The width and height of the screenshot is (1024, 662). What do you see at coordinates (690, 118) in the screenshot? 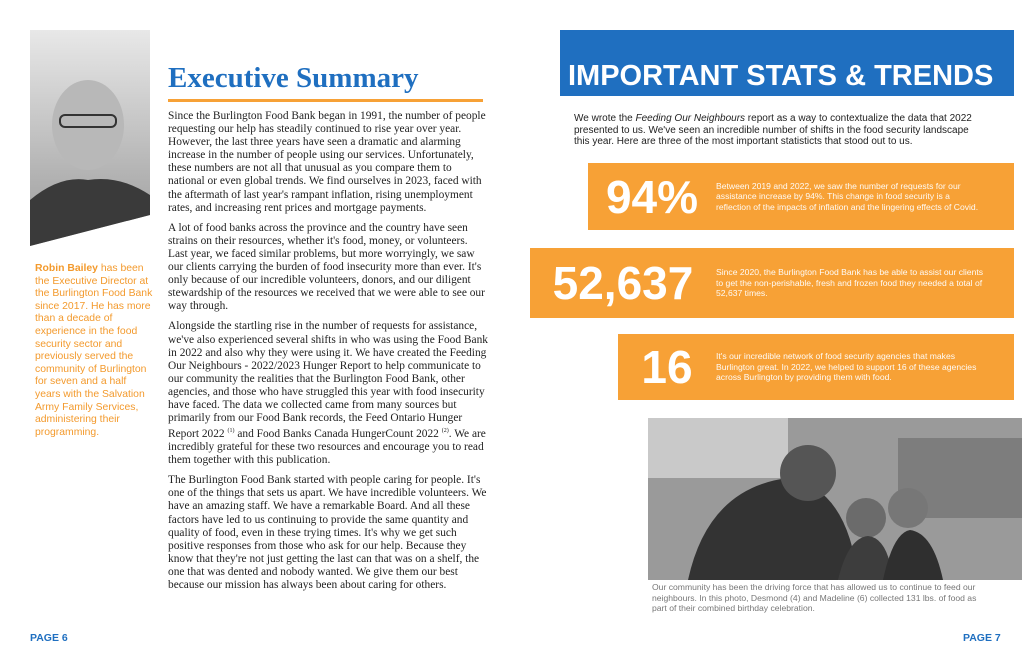
I see `text: Feeding Our Neighbours` at bounding box center [690, 118].